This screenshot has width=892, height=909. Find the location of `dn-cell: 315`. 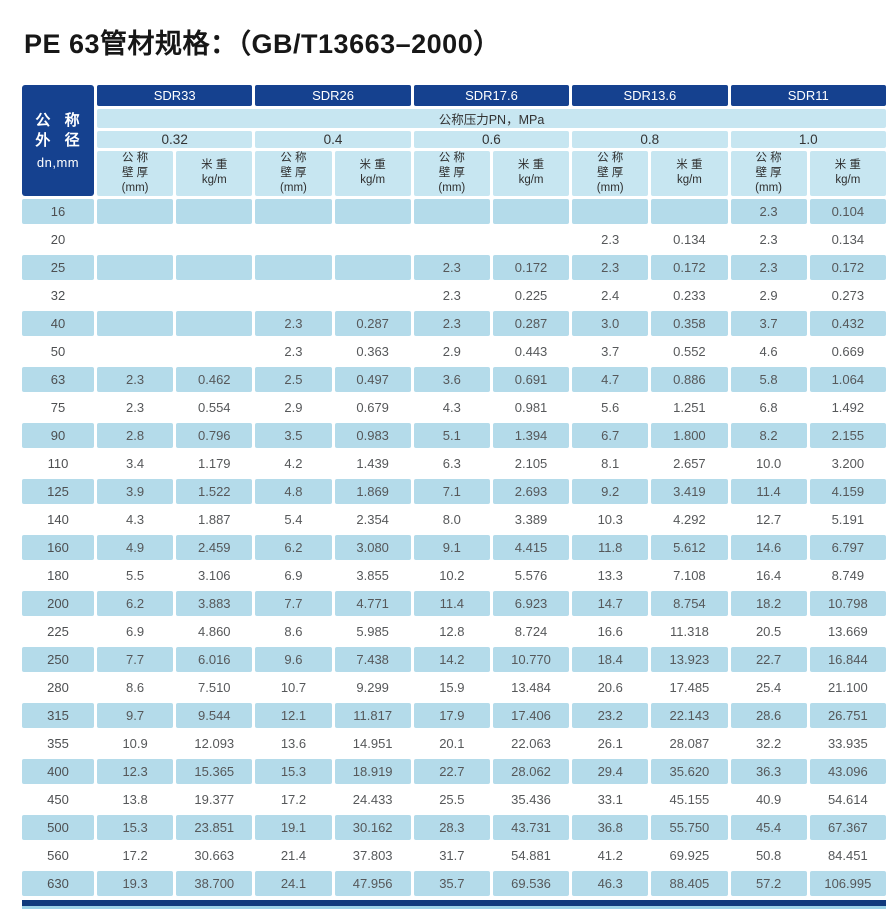

dn-cell: 315 is located at coordinates (58, 715).